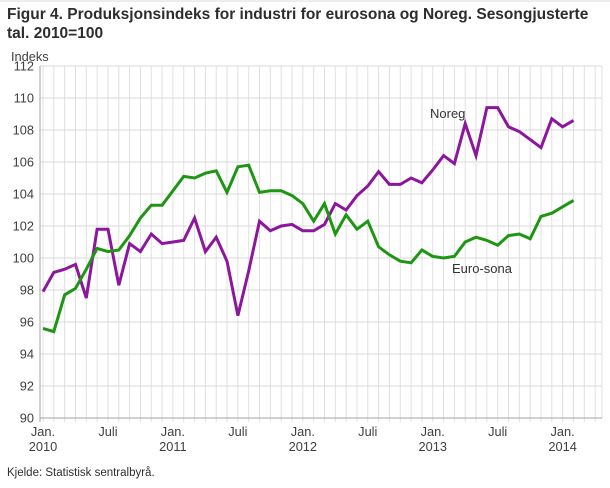 The width and height of the screenshot is (610, 488). Describe the element at coordinates (471, 191) in the screenshot. I see `series-labels: Noreg Euro-sona` at that location.